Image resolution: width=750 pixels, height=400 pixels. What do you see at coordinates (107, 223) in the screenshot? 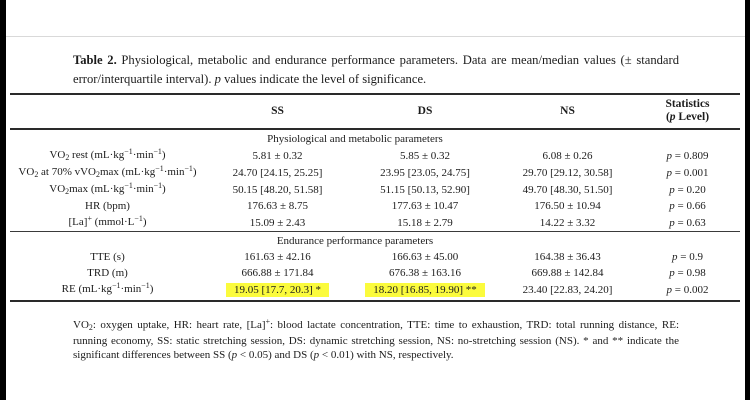
I see `row-label: [La]+ (mmol·L−1)` at bounding box center [107, 223].